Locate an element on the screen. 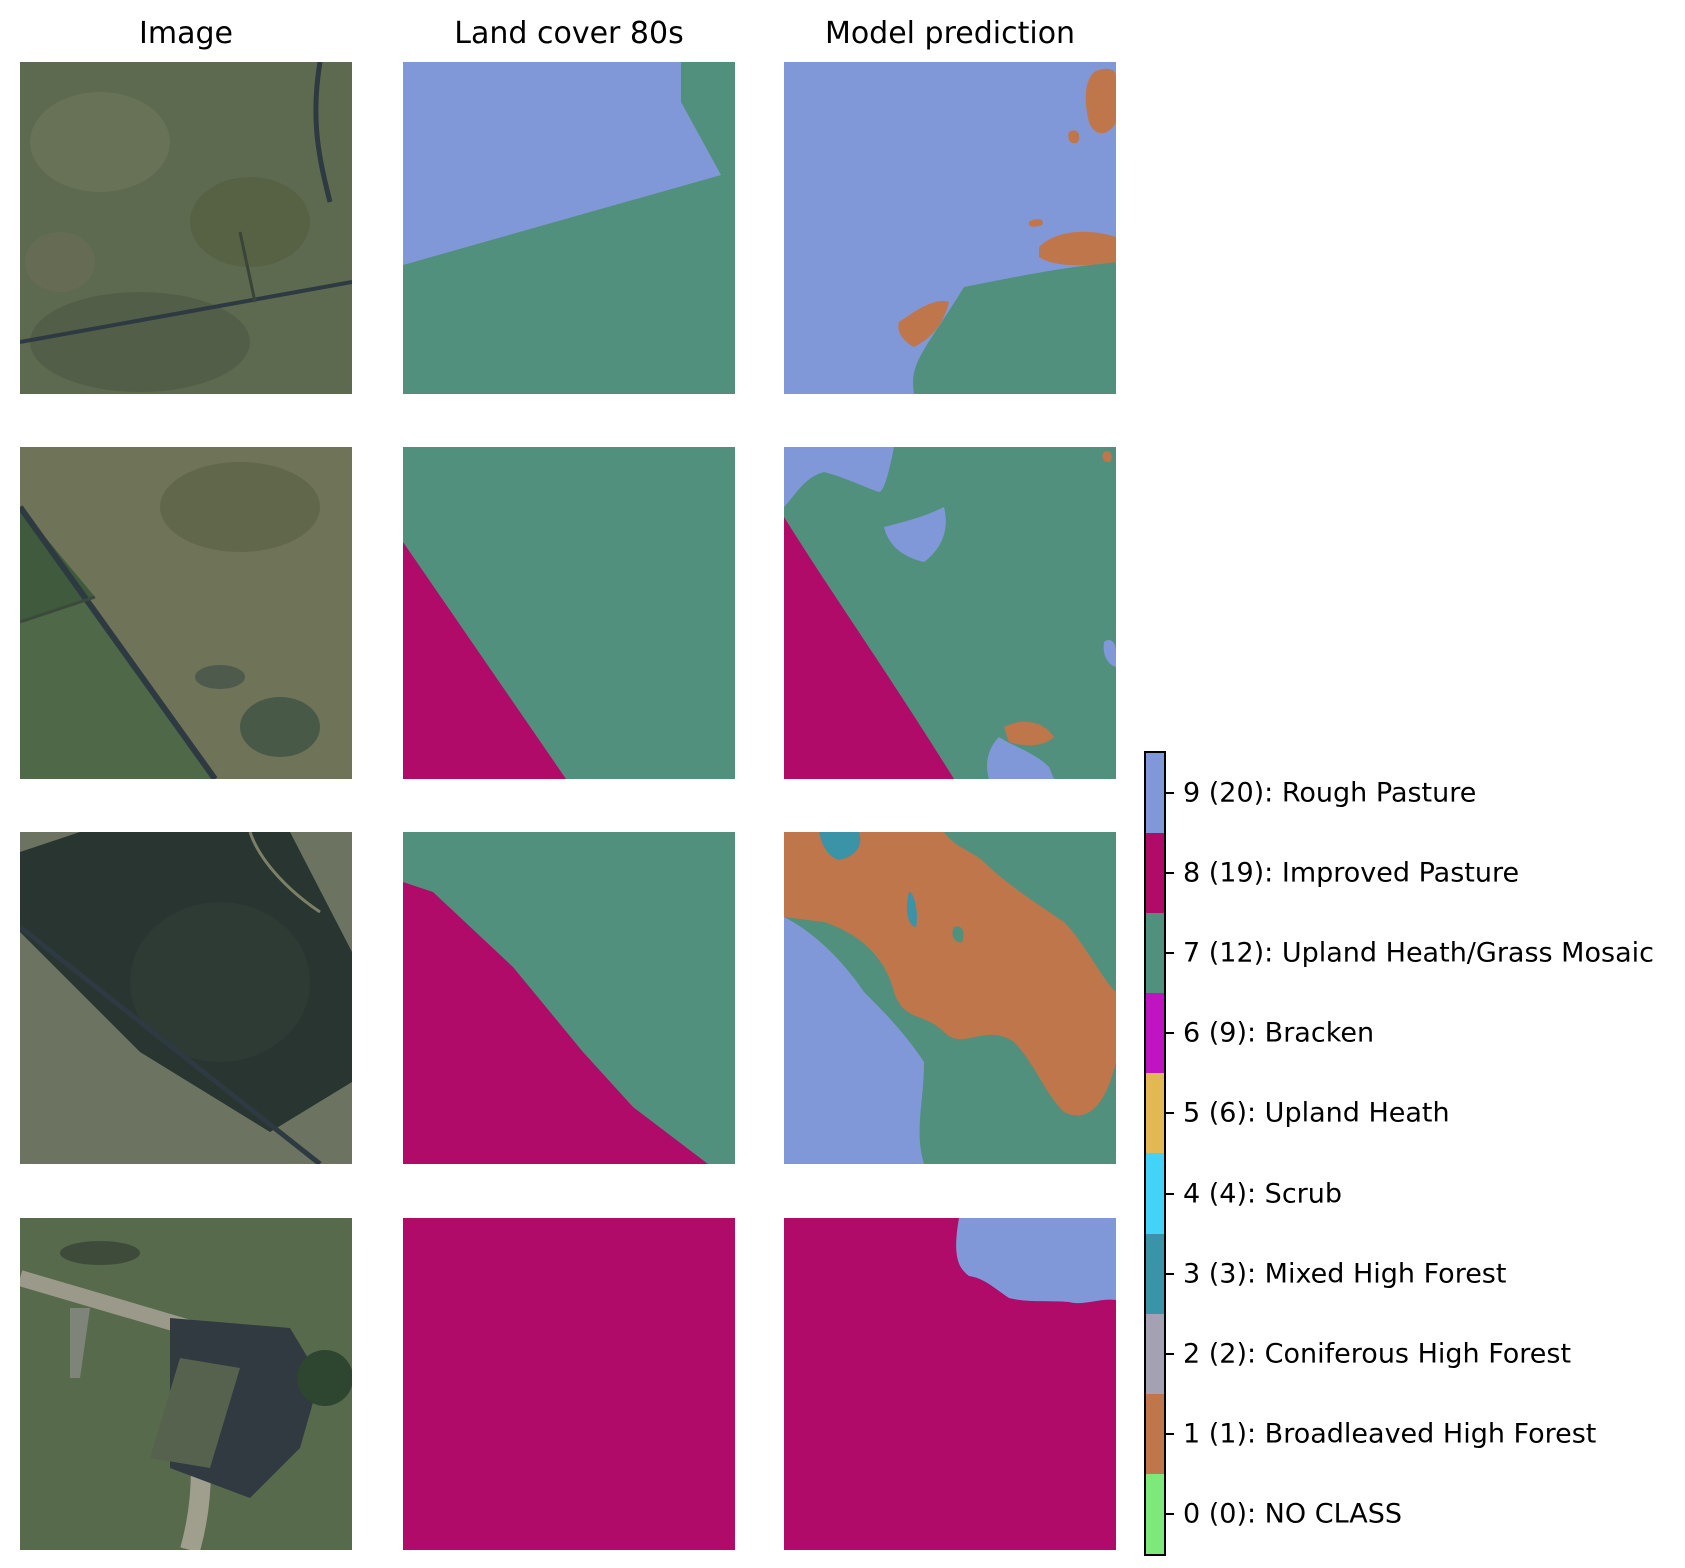 This screenshot has width=1685, height=1568. colorbar is located at coordinates (1155, 1153).